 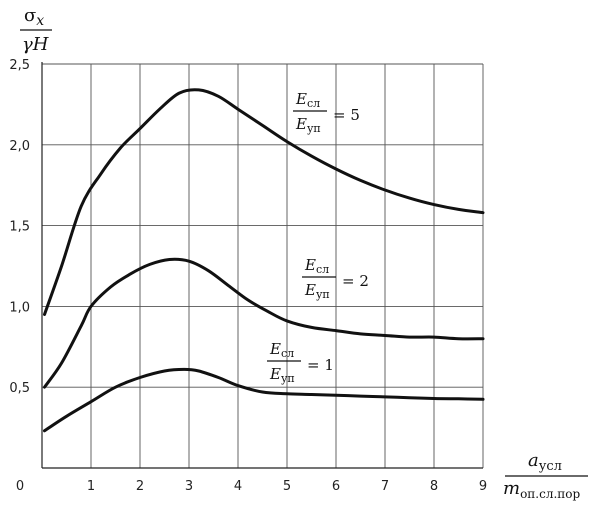 What do you see at coordinates (550, 466) in the screenshot?
I see `x-label-num-sub: усл` at bounding box center [550, 466].